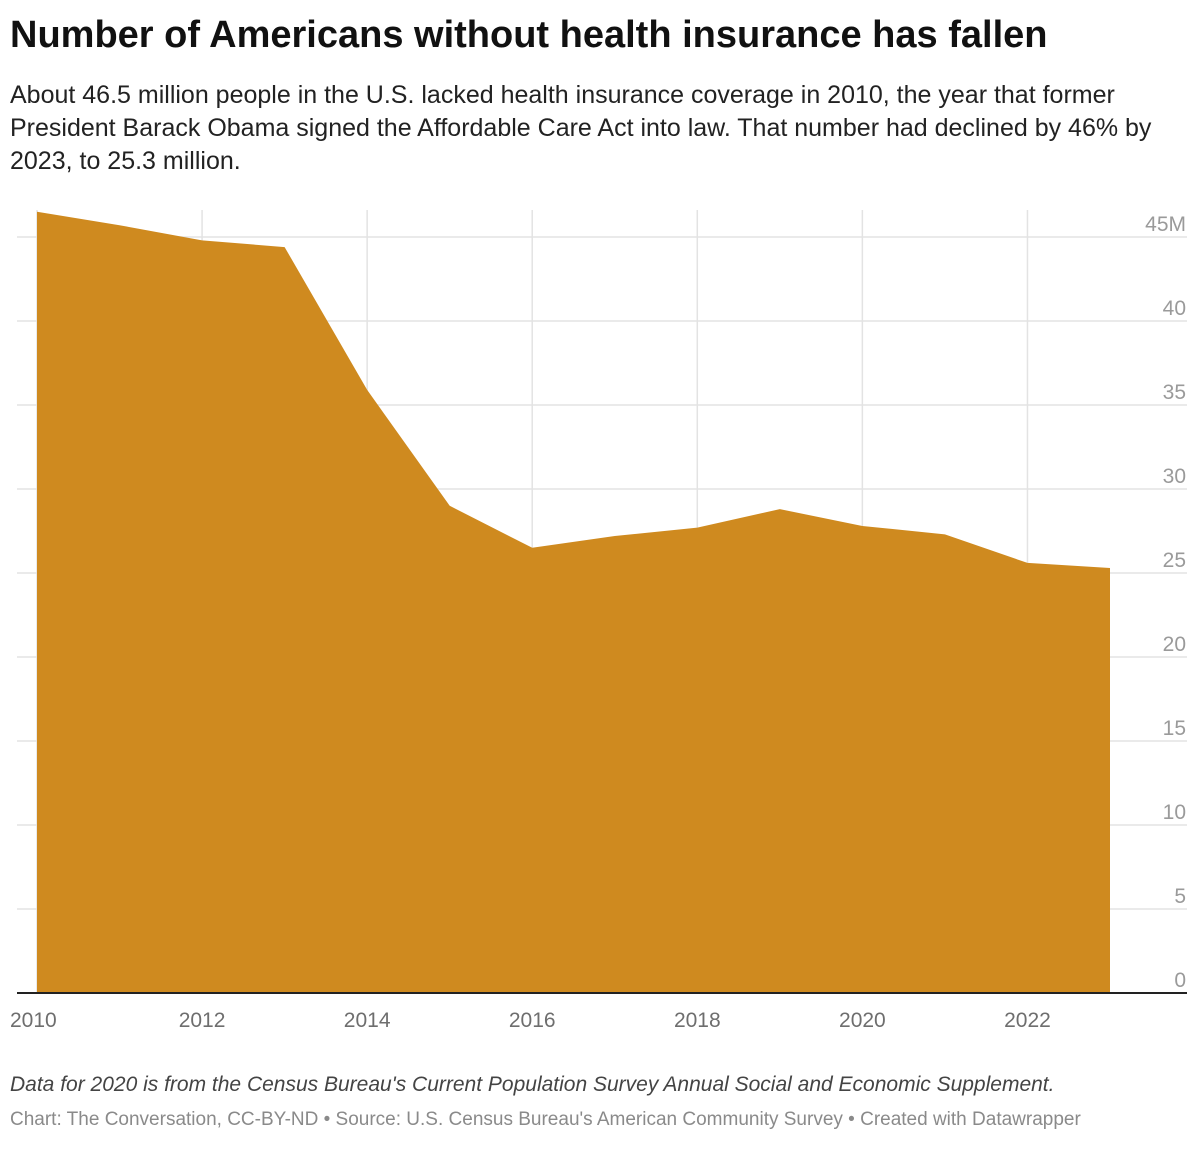  I want to click on y-tick-label: 20, so click(1174, 644).